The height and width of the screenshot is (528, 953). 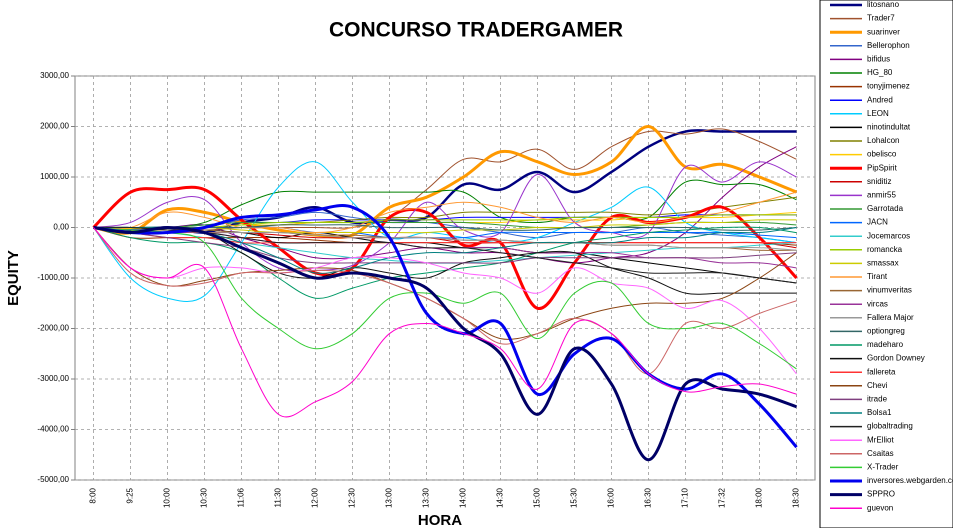 I want to click on y-tick-label: 3000,00, so click(x=54, y=75).